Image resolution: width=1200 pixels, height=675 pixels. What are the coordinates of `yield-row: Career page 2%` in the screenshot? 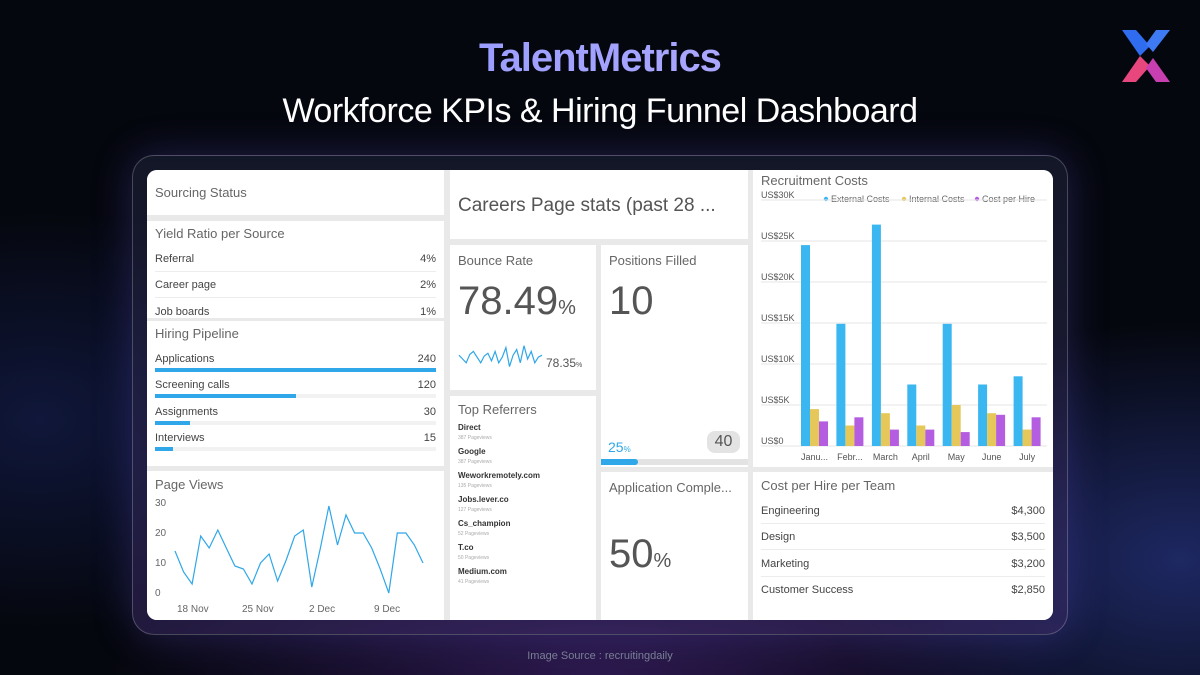 It's located at (295, 285).